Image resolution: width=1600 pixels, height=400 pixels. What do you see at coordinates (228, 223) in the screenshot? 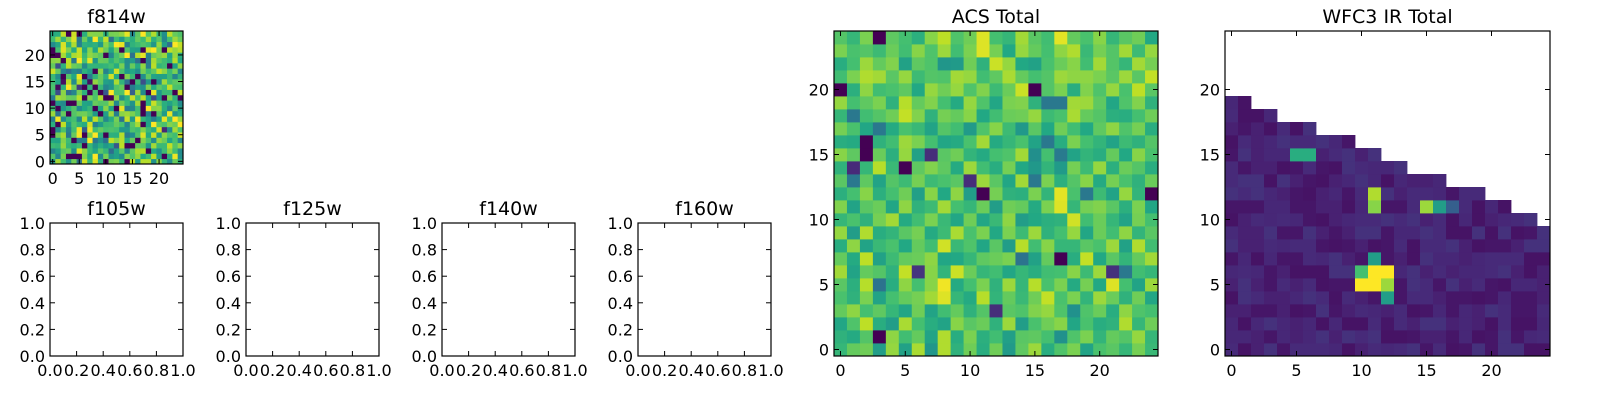
I see `y-tick-label: 1.0` at bounding box center [228, 223].